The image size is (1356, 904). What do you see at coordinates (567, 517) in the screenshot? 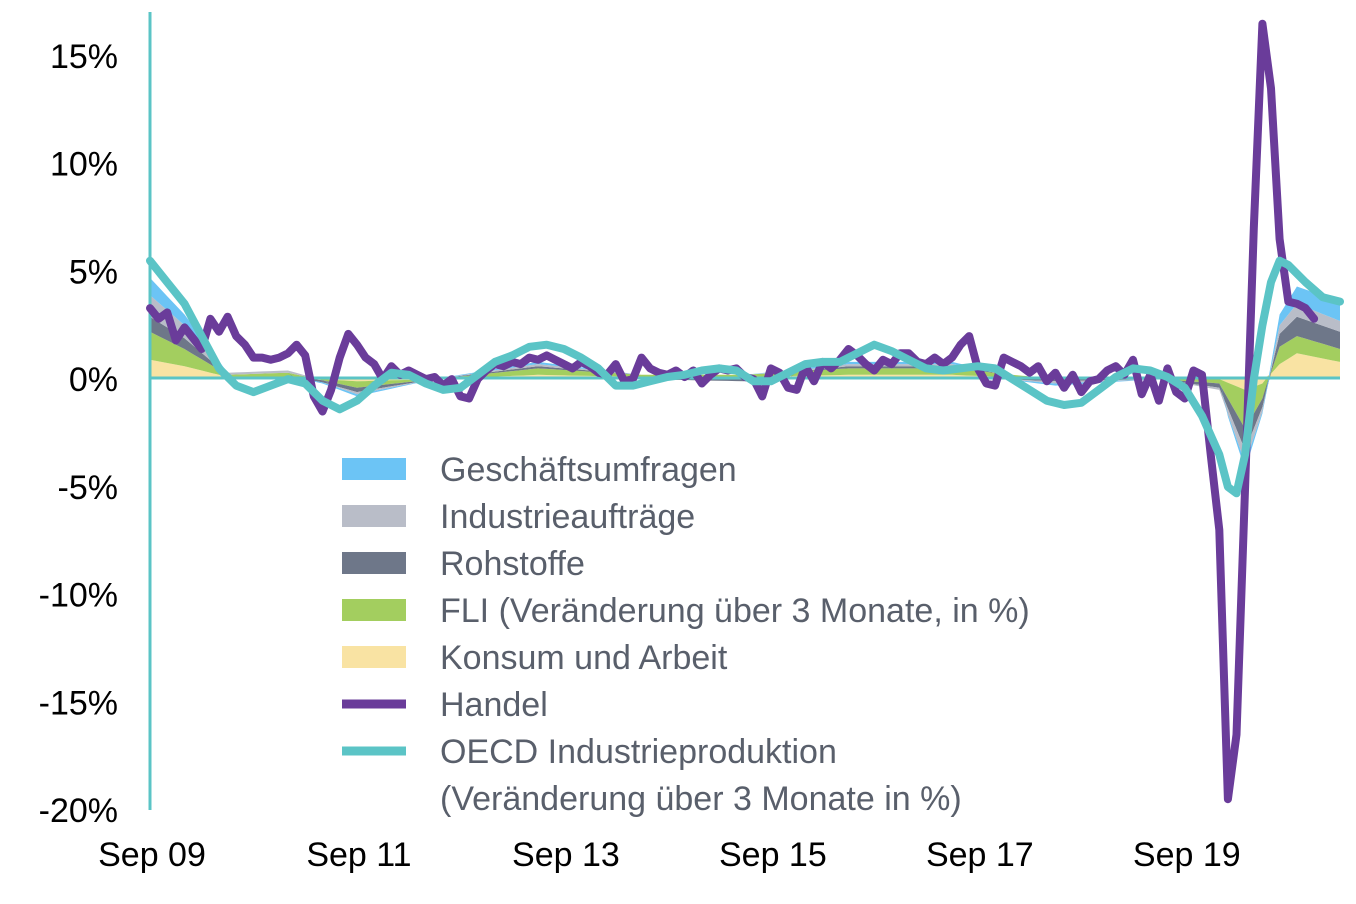
I see `legend-label: Industrieaufträge` at bounding box center [567, 517].